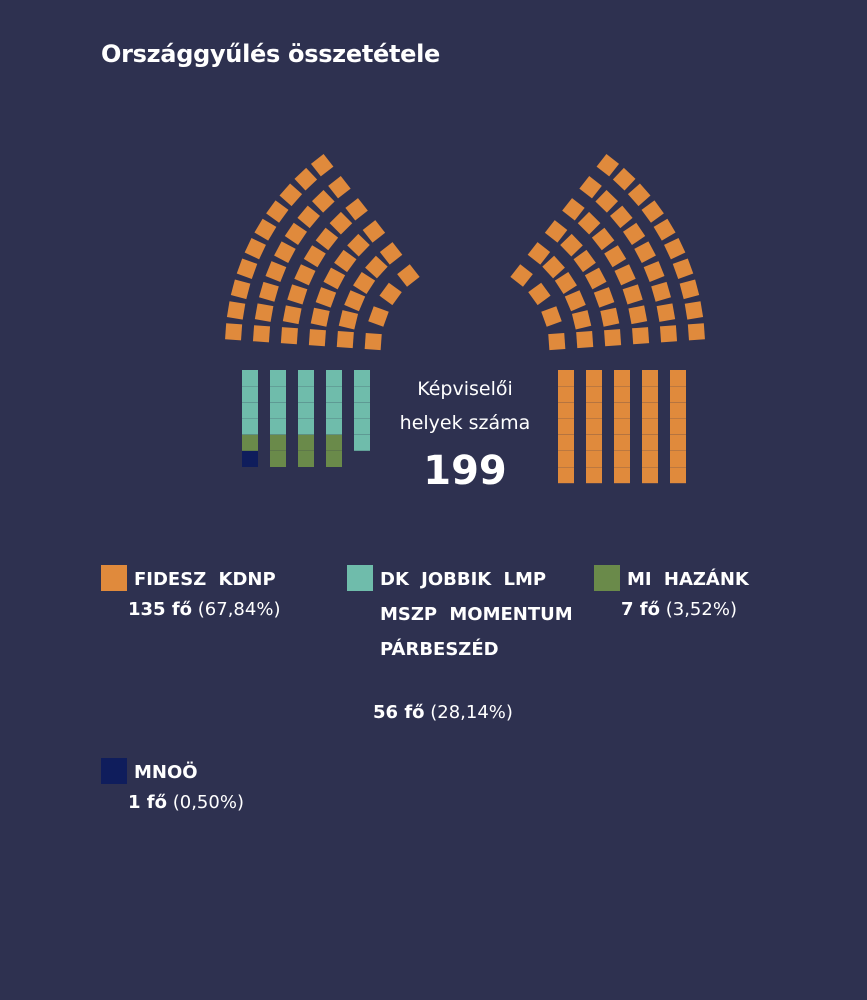  What do you see at coordinates (271, 54) in the screenshot?
I see `chart-title: Országgyűlés összetétele` at bounding box center [271, 54].